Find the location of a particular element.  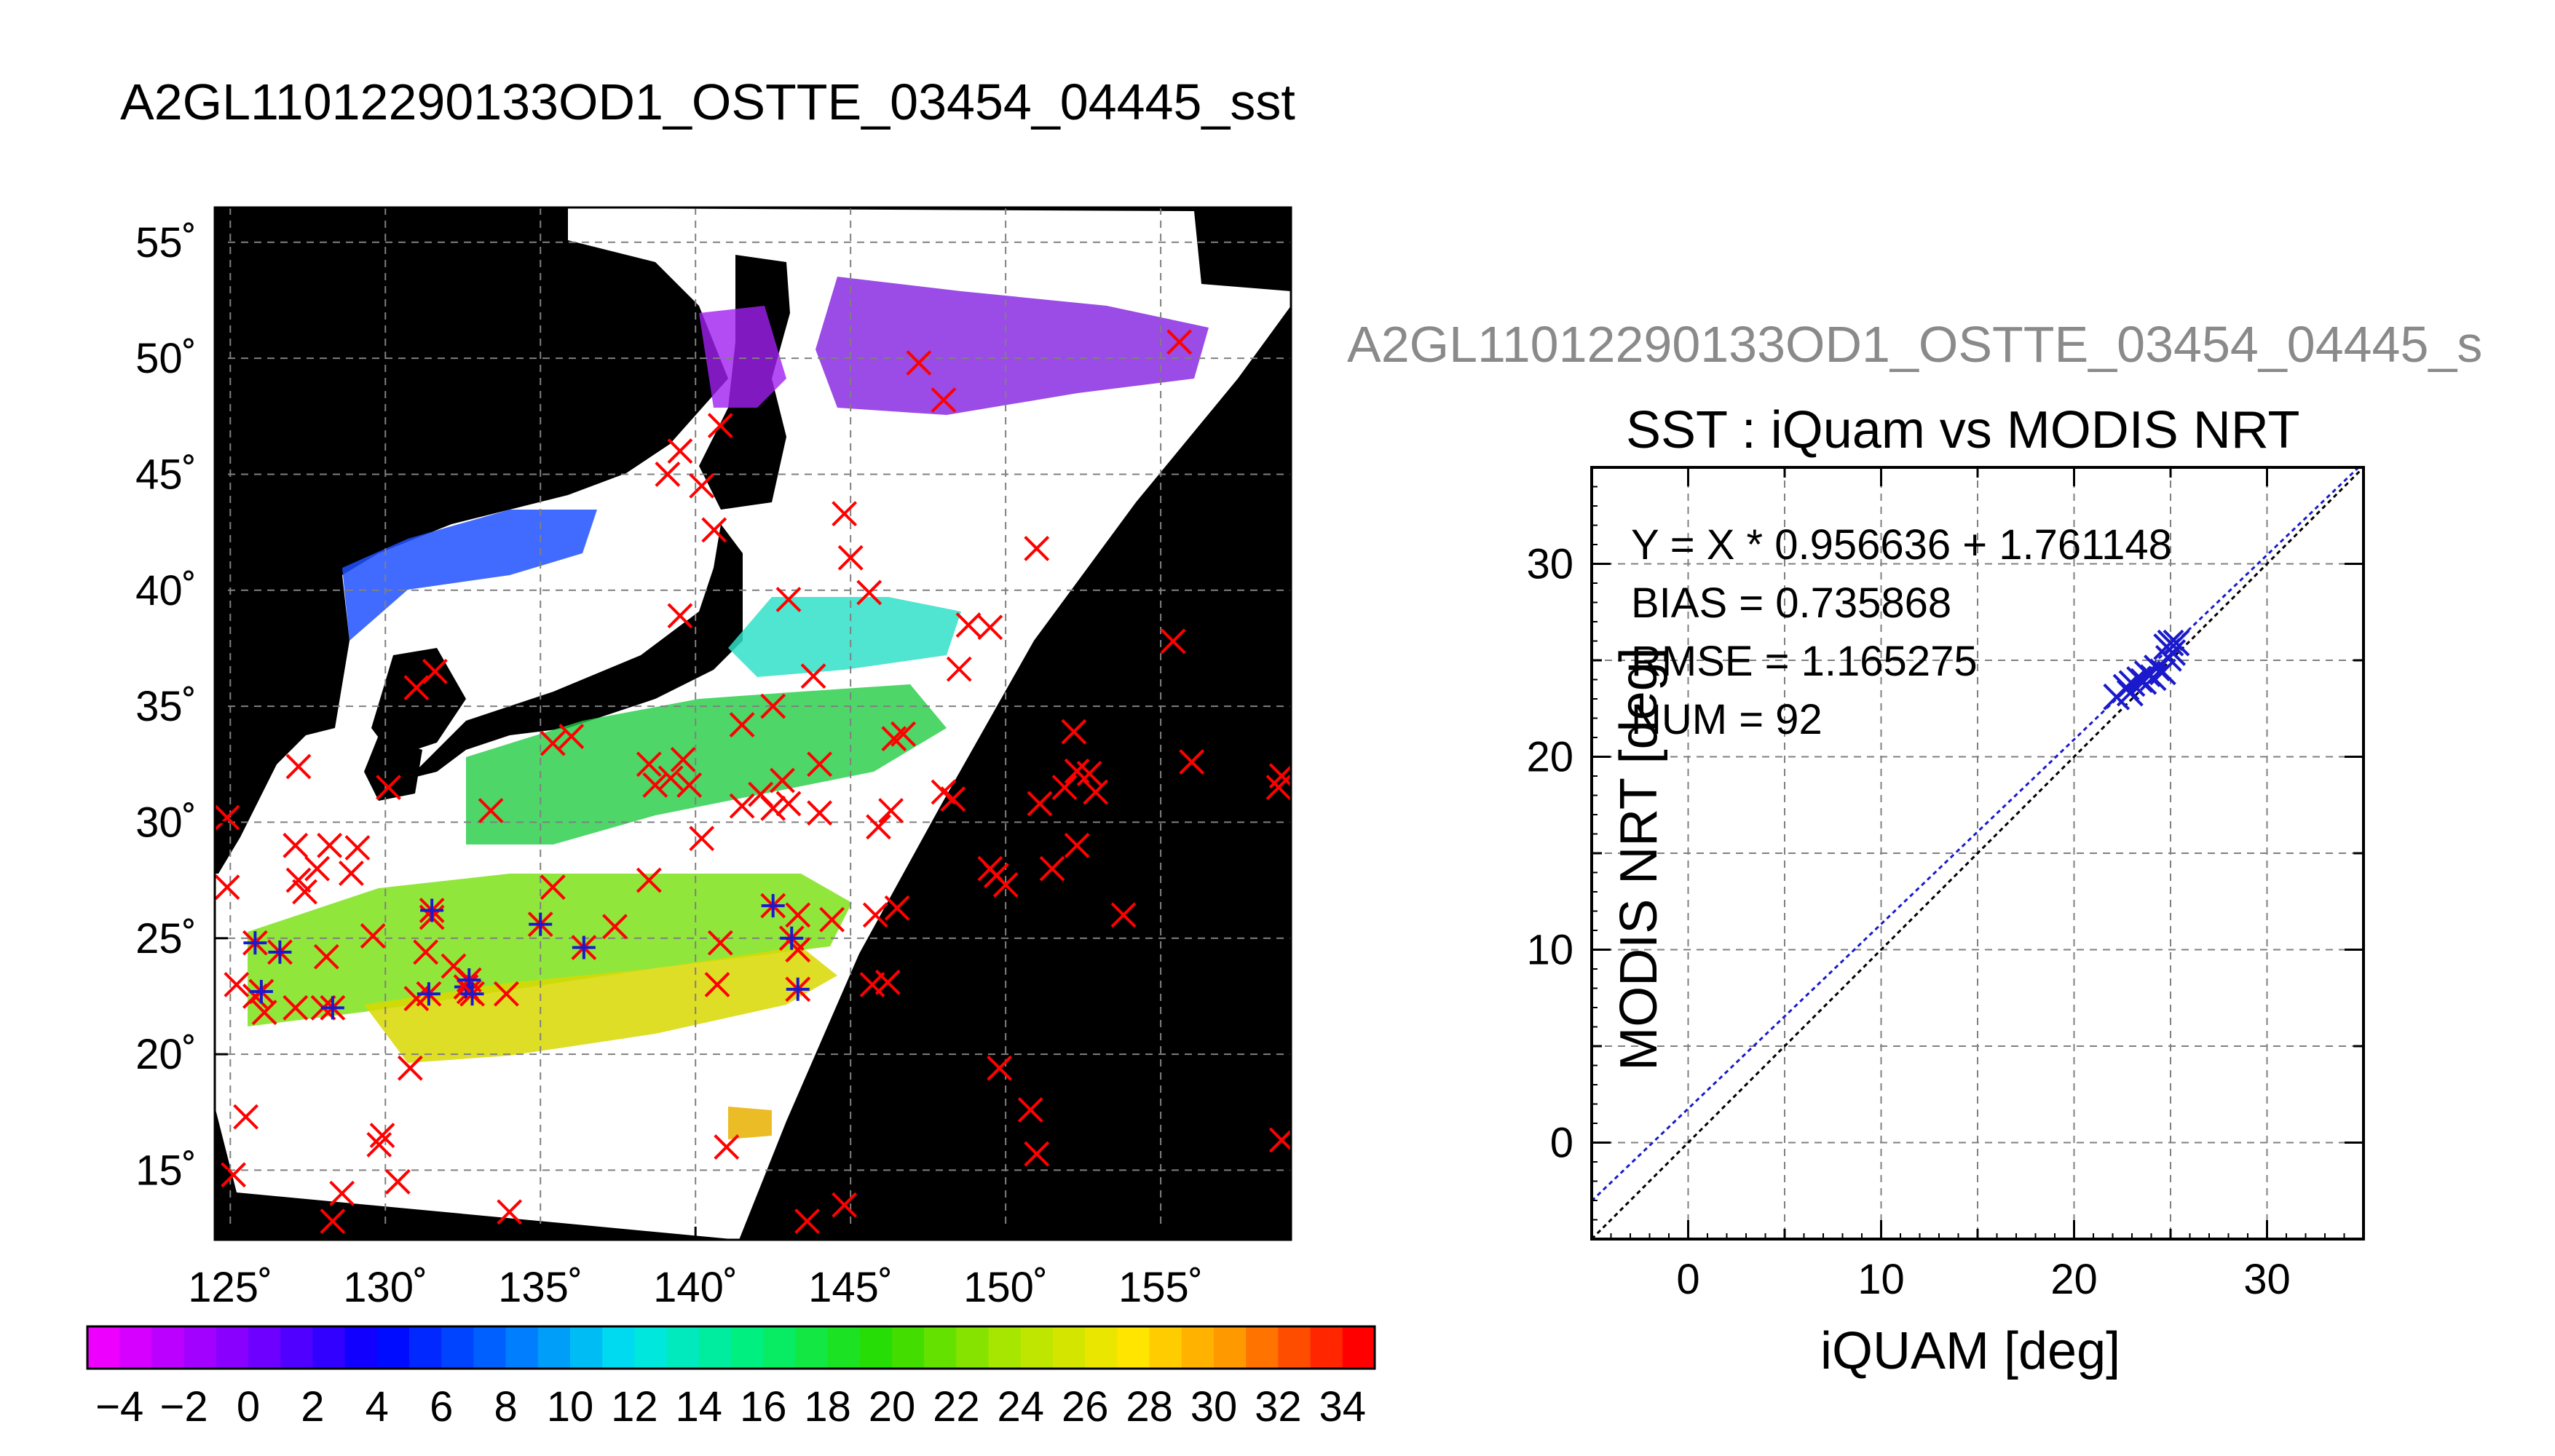

colorbar-tick-label: 6 is located at coordinates (441, 1407).